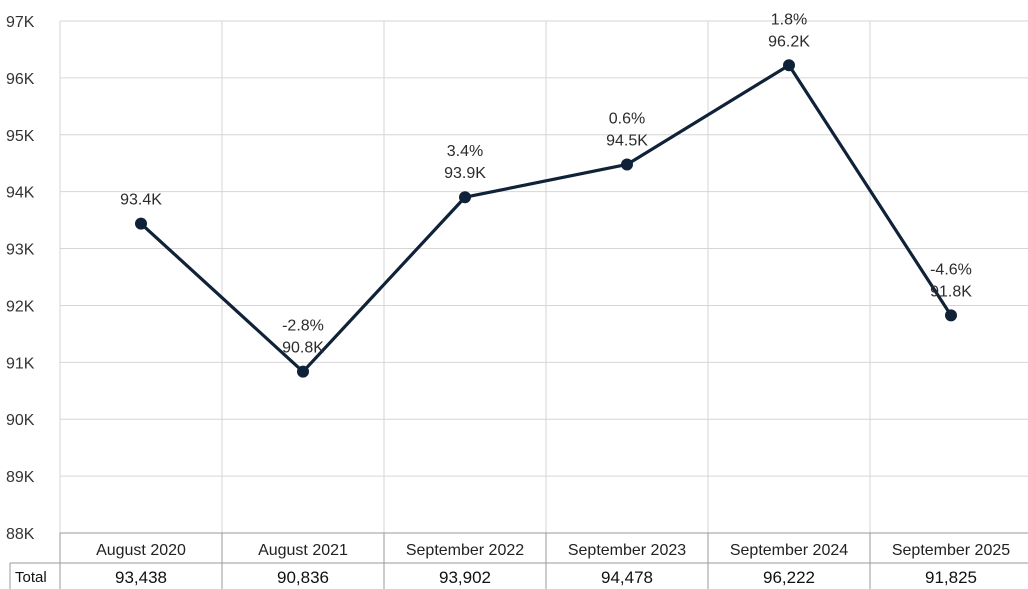  What do you see at coordinates (20, 477) in the screenshot?
I see `y-tick-label: 89K` at bounding box center [20, 477].